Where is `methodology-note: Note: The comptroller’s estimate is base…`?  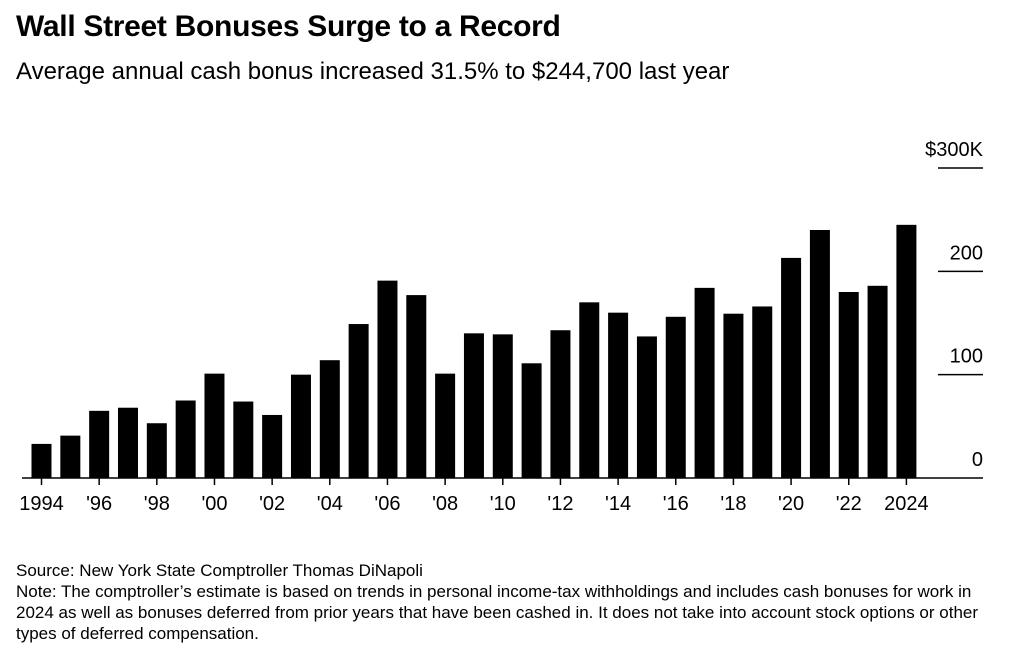
methodology-note: Note: The comptroller’s estimate is base… is located at coordinates (497, 612).